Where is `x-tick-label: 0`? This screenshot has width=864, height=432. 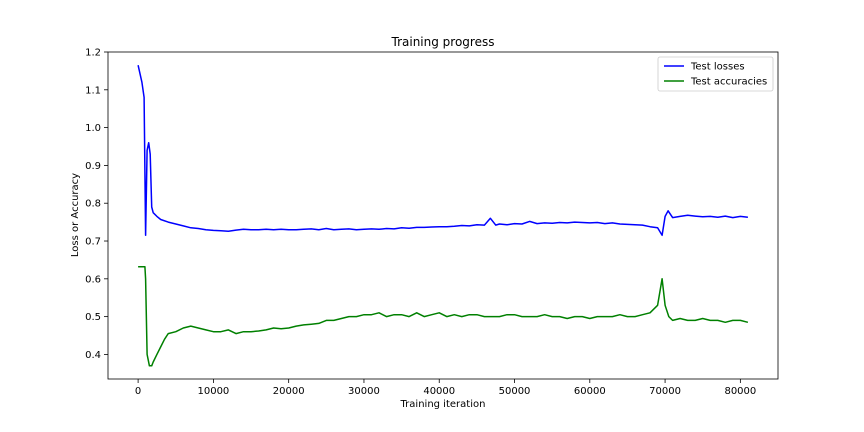 x-tick-label: 0 is located at coordinates (138, 391).